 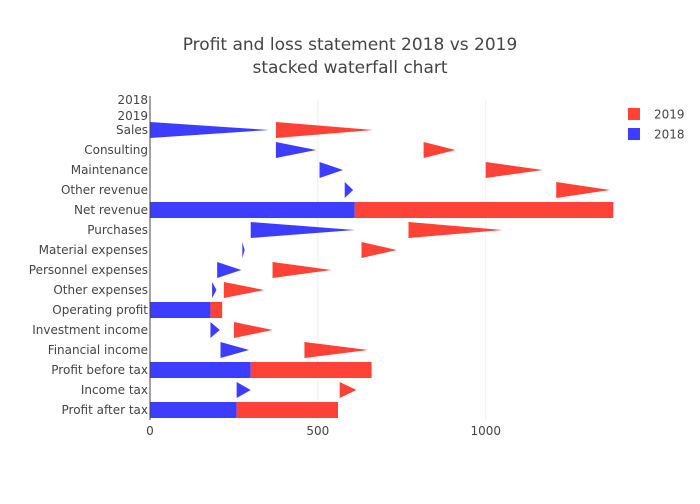 I want to click on bar-2019-material-expenses, so click(x=379, y=250).